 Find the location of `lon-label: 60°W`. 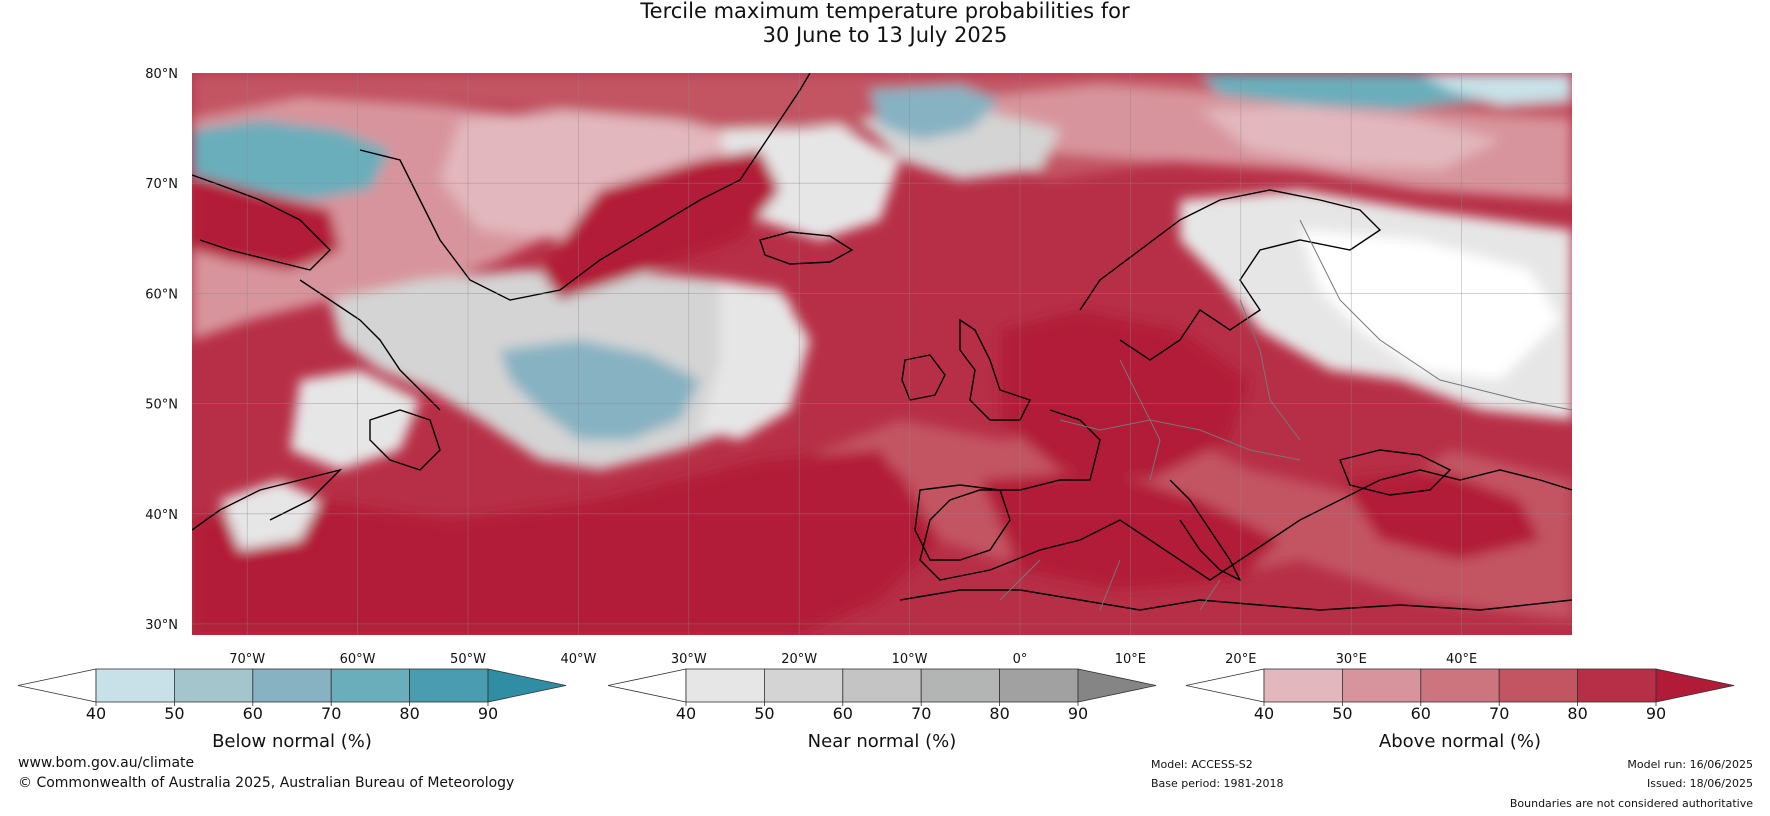

lon-label: 60°W is located at coordinates (358, 659).